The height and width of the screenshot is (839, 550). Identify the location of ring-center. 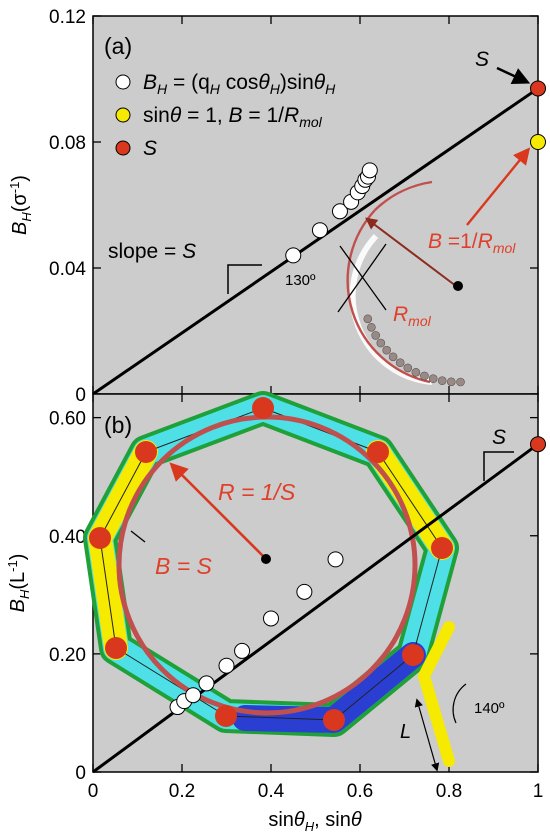
(266, 559).